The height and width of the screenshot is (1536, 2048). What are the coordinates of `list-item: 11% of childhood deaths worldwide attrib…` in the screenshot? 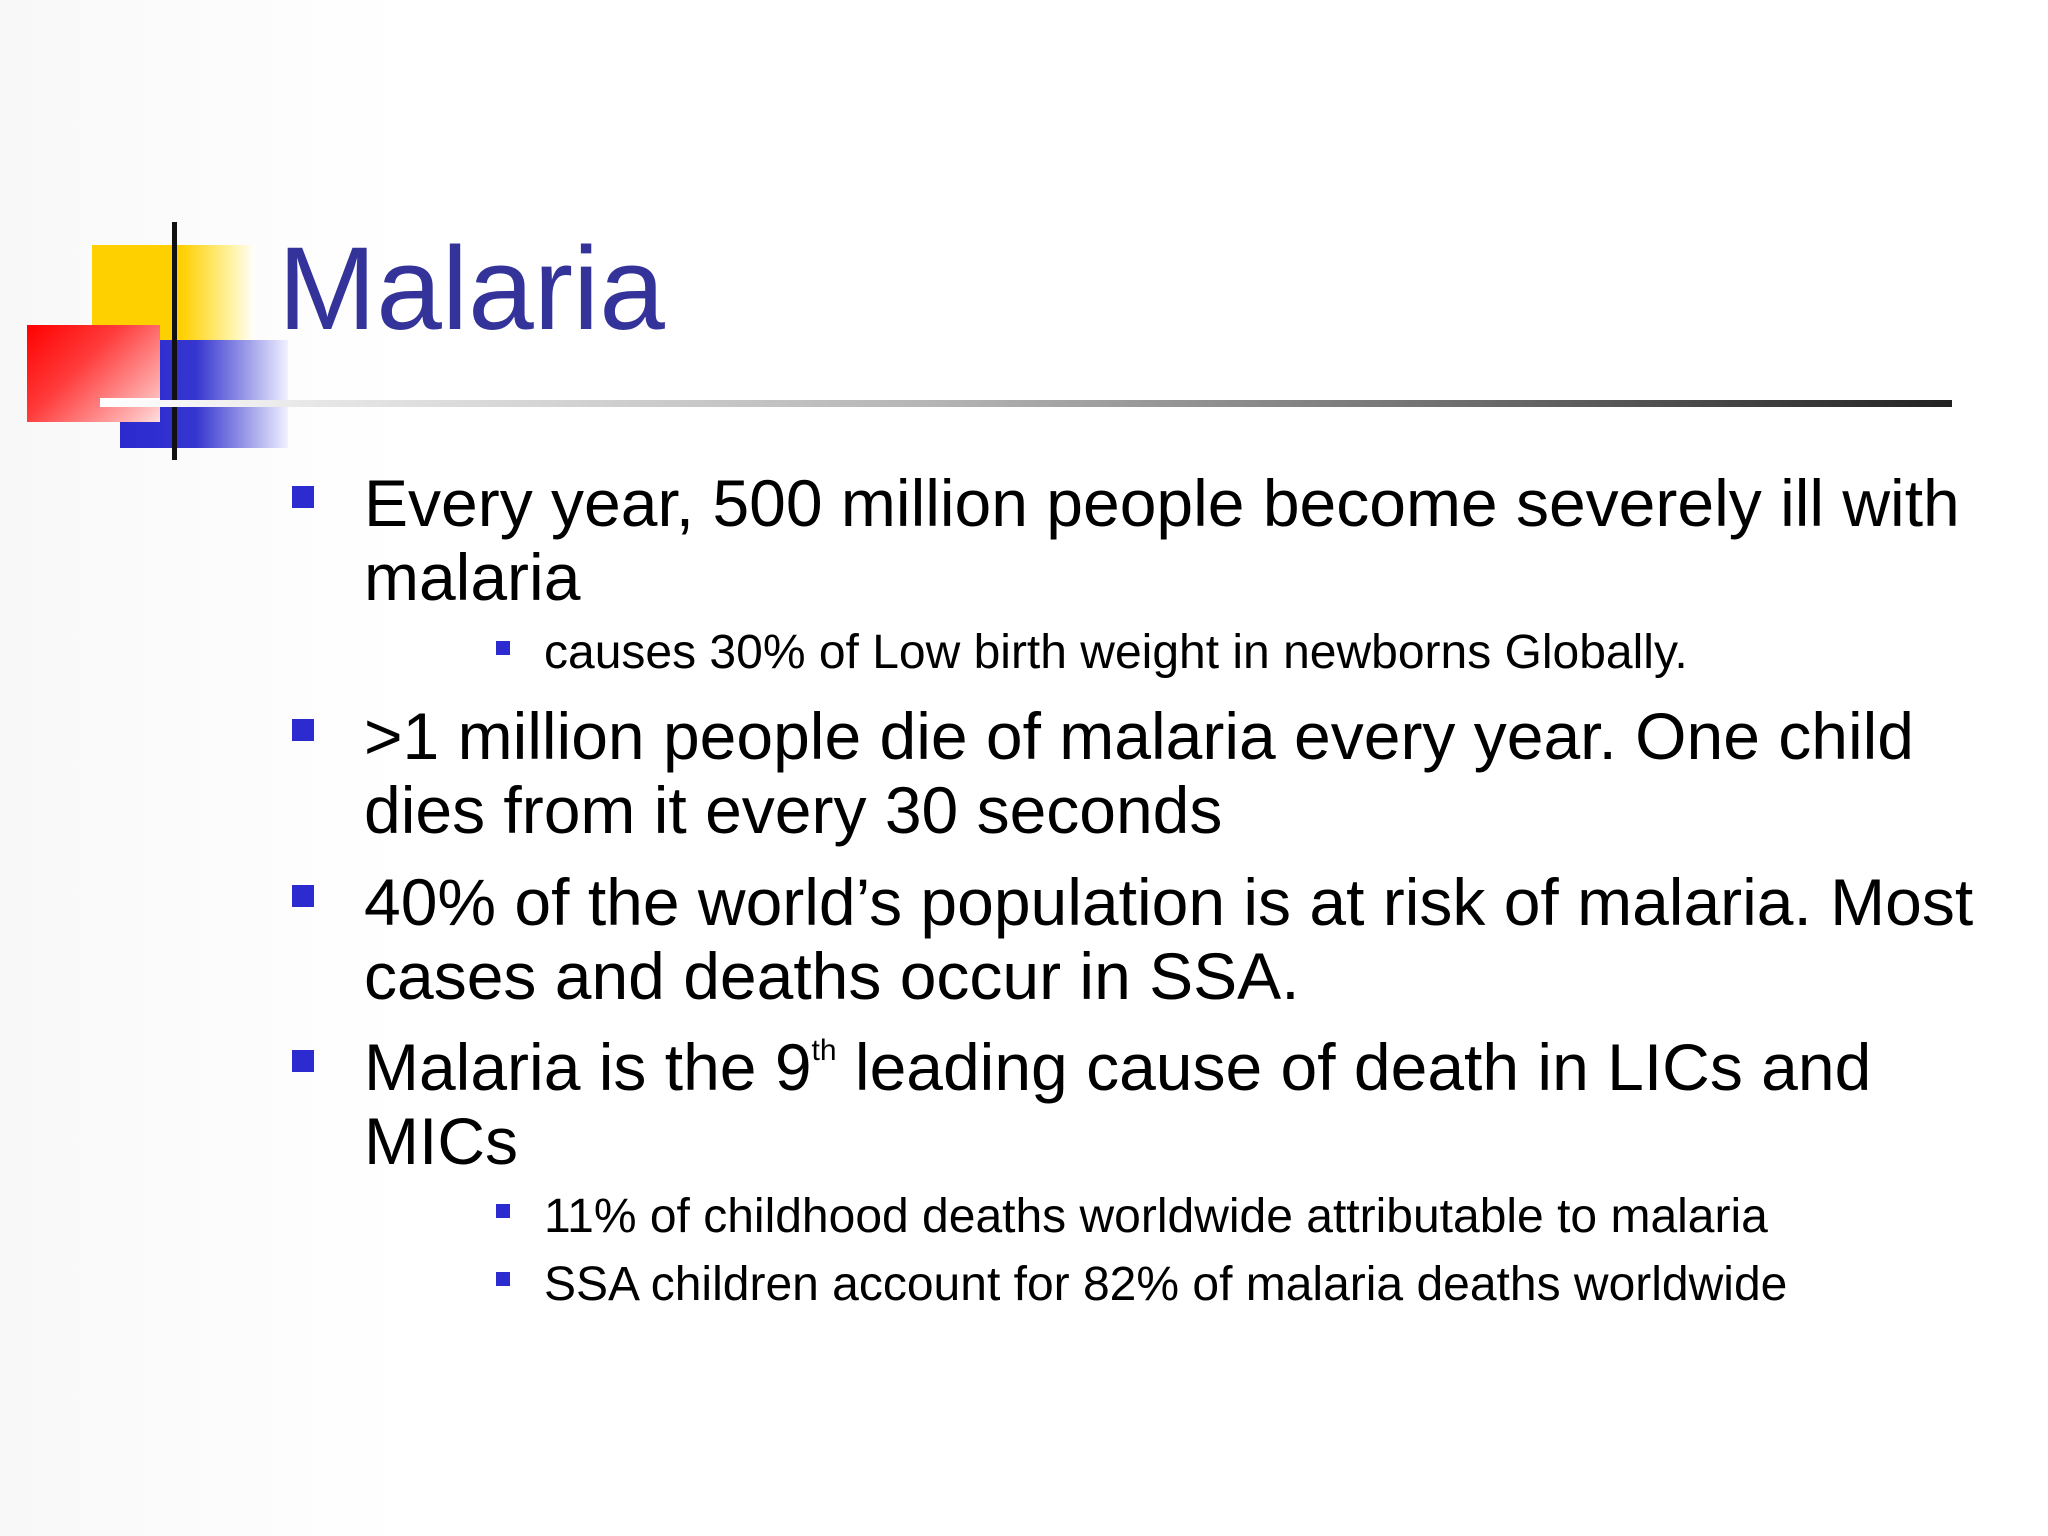 It's located at (1156, 1216).